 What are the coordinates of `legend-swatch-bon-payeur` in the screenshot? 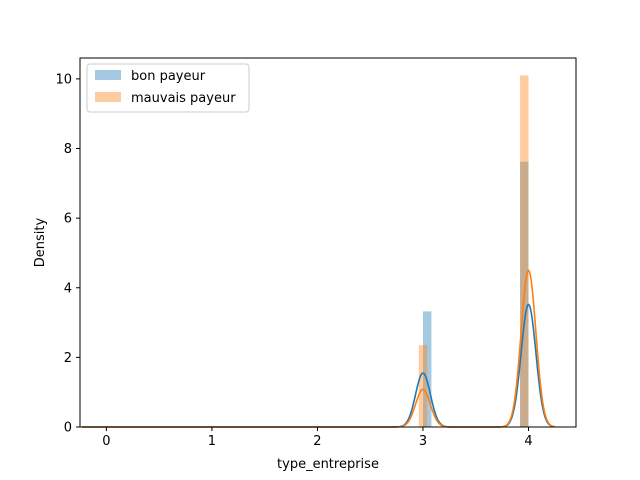 It's located at (108, 75).